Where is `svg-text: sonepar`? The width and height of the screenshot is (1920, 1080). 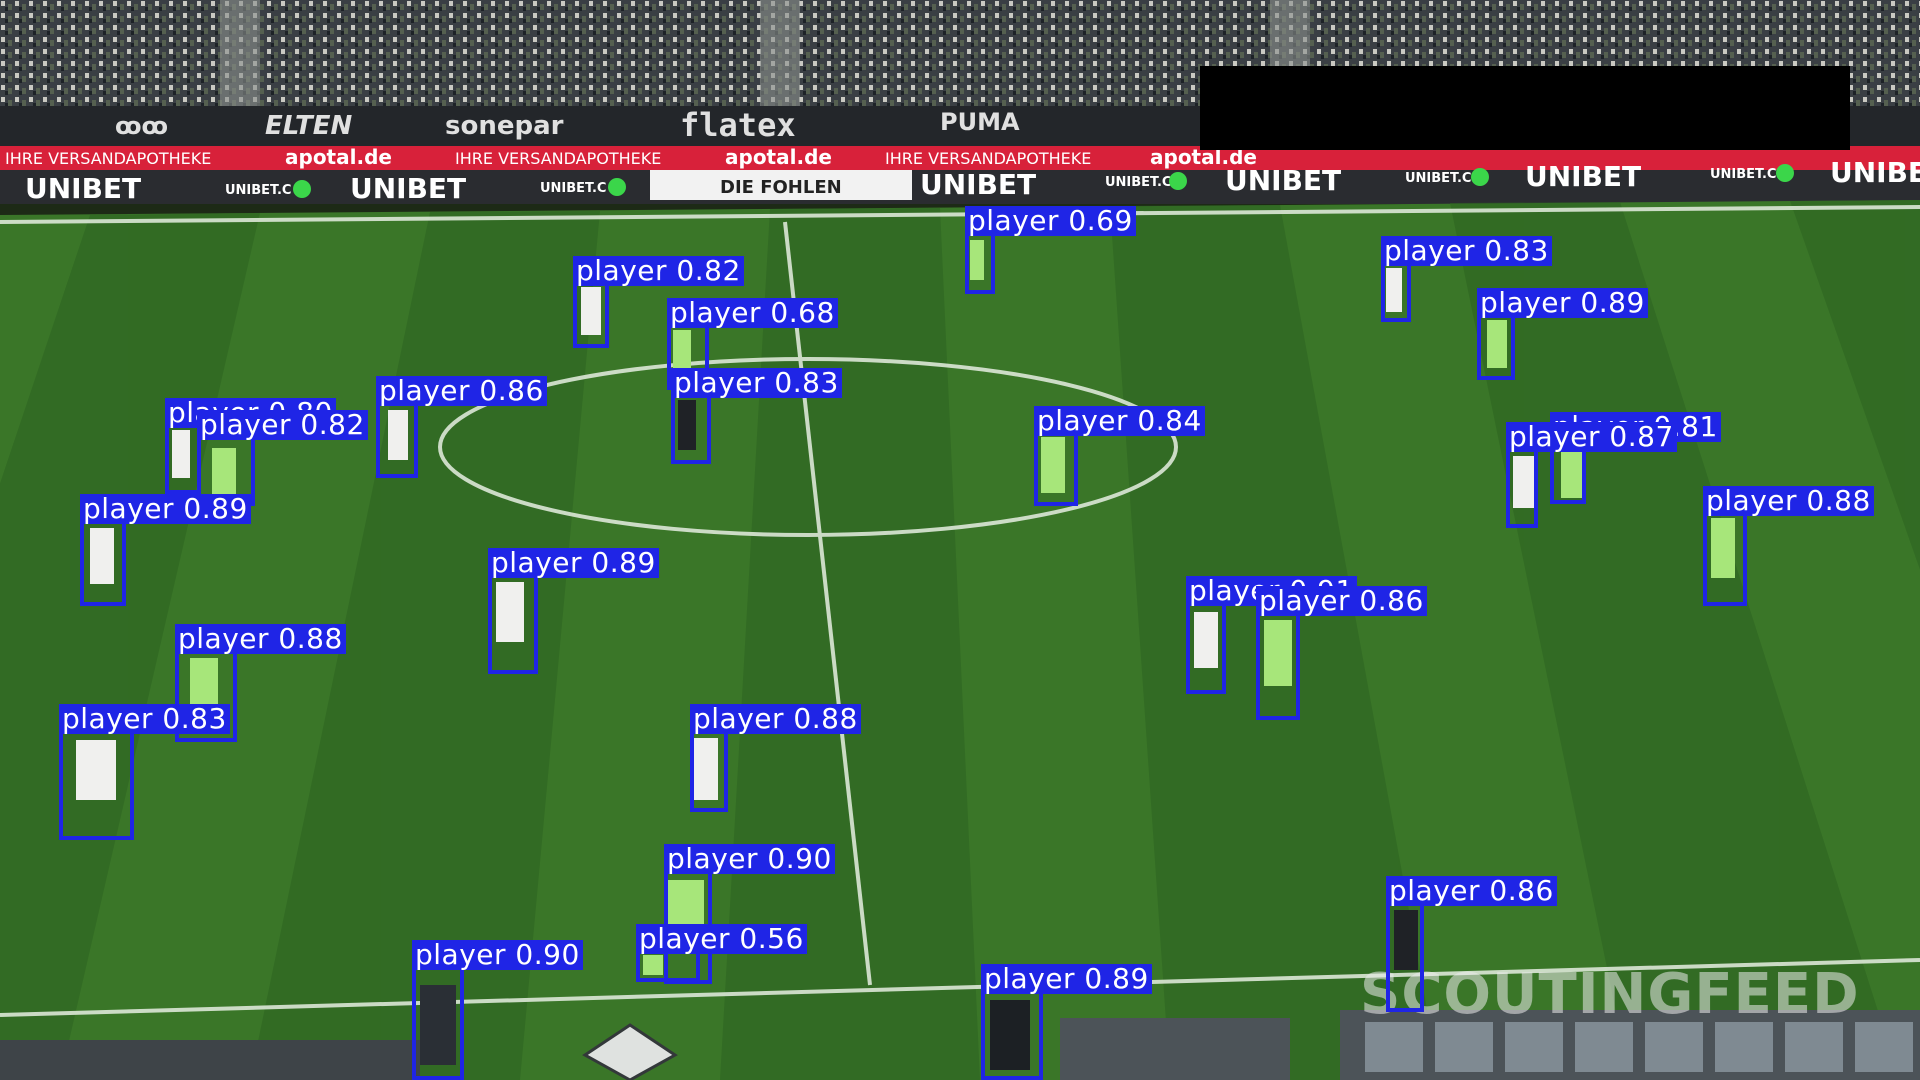 svg-text: sonepar is located at coordinates (504, 126).